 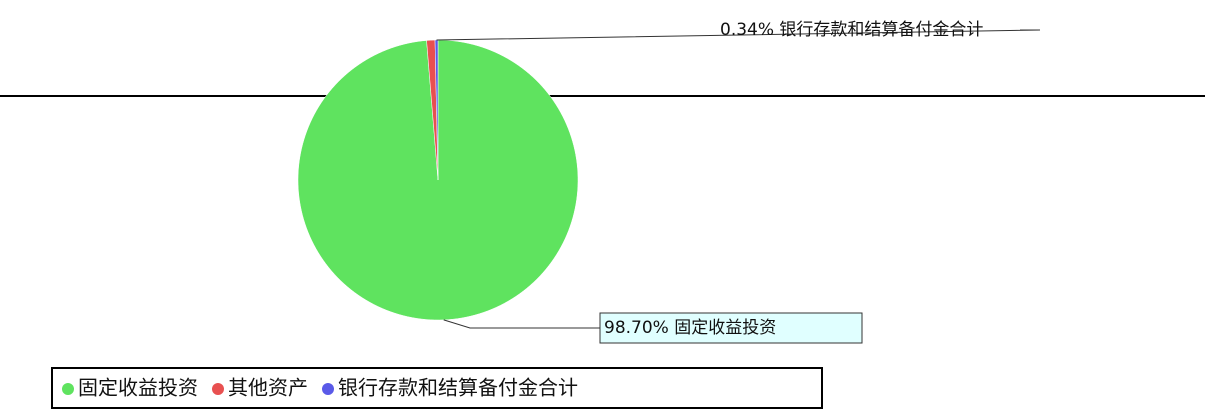 I want to click on legend-label: 其他资产, so click(x=268, y=388).